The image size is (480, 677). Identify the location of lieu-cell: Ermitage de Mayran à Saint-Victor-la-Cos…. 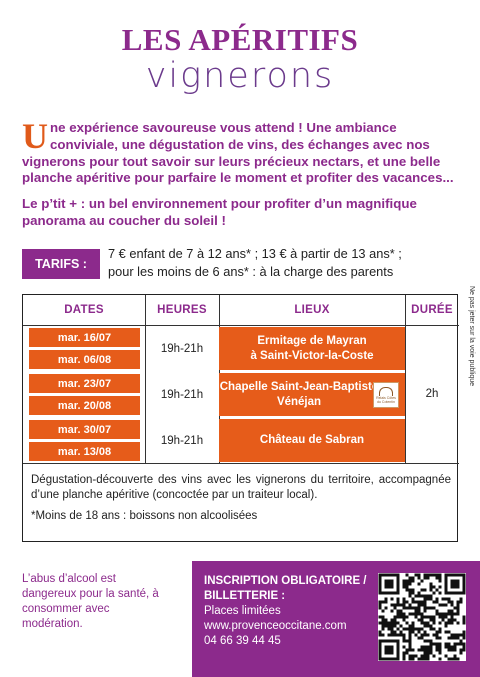
(312, 348).